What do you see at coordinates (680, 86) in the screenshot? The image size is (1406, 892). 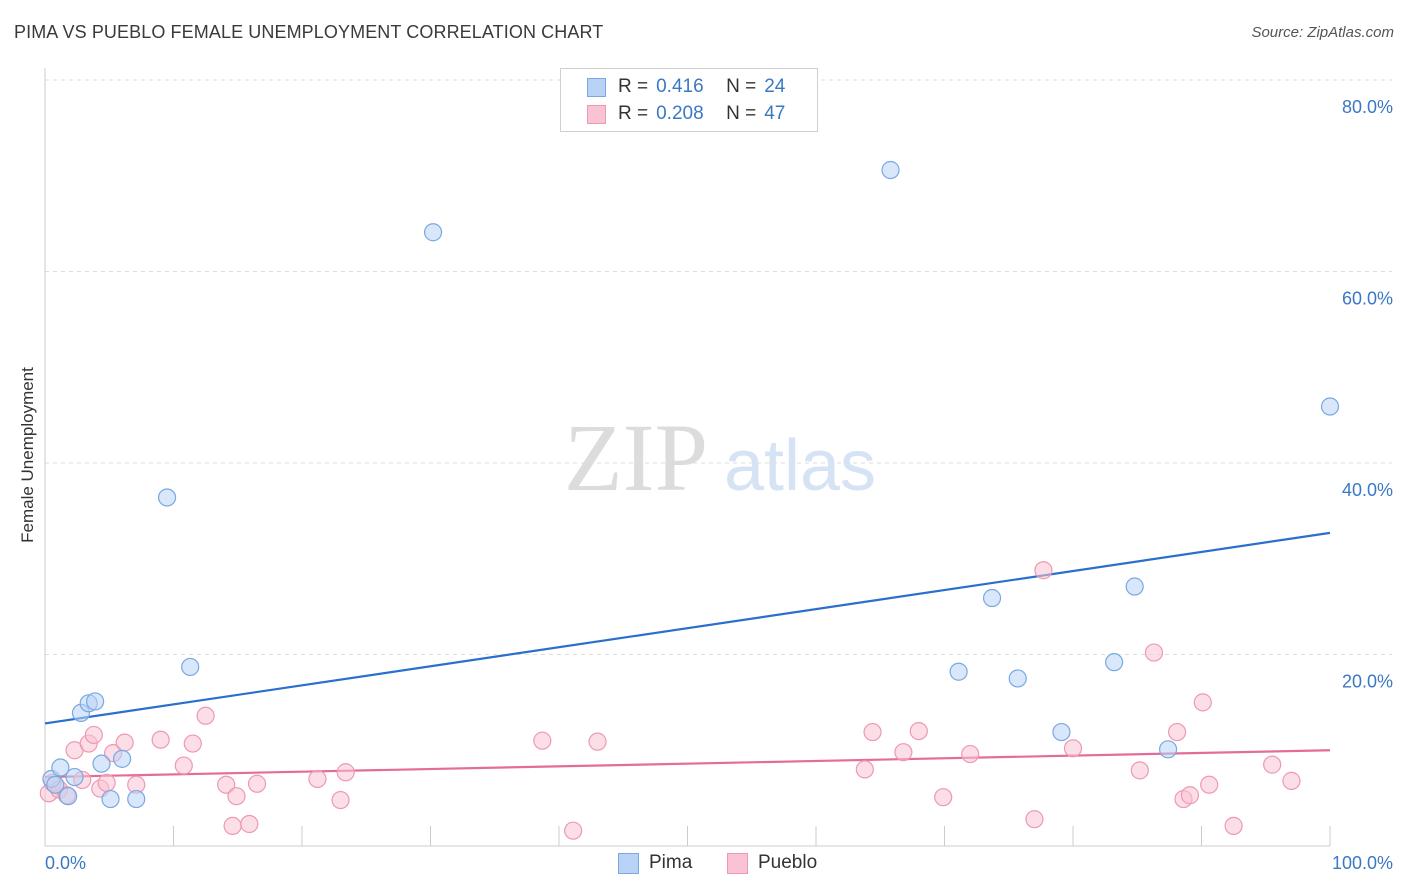 I see `legend-r-value: 0.416` at bounding box center [680, 86].